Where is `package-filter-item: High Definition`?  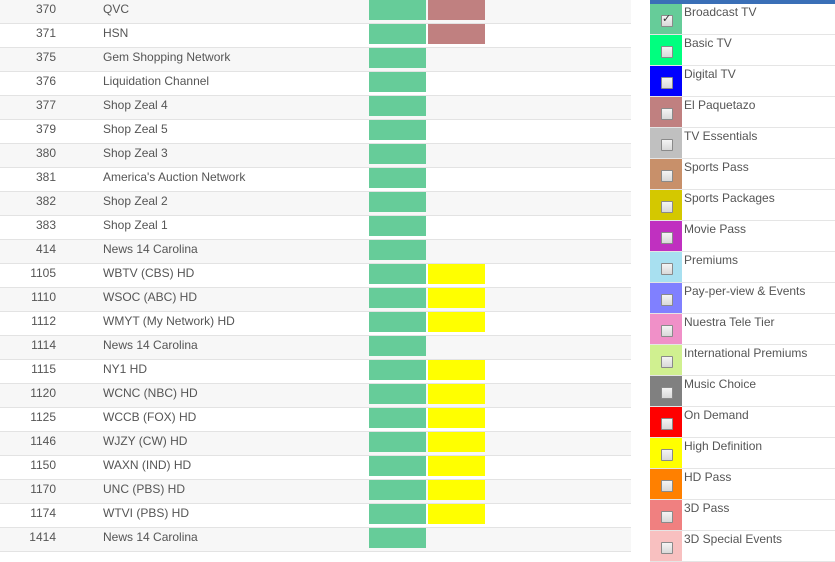 package-filter-item: High Definition is located at coordinates (742, 453).